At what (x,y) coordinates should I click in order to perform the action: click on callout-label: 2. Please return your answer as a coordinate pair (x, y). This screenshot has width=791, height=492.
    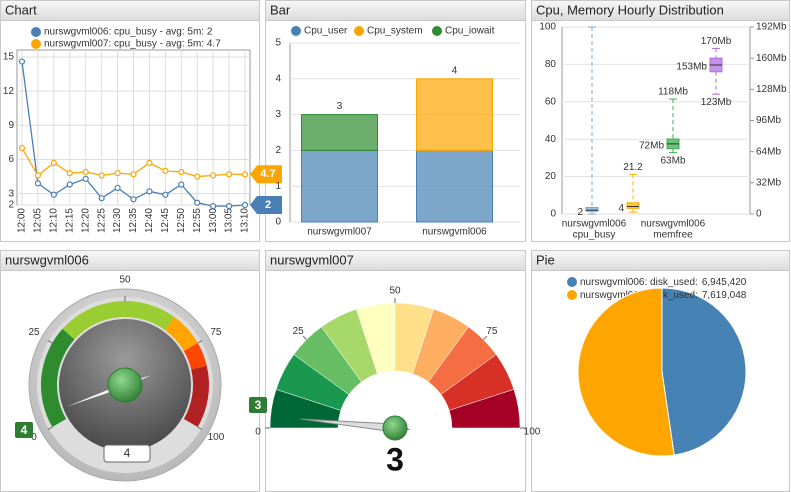
    Looking at the image, I should click on (268, 205).